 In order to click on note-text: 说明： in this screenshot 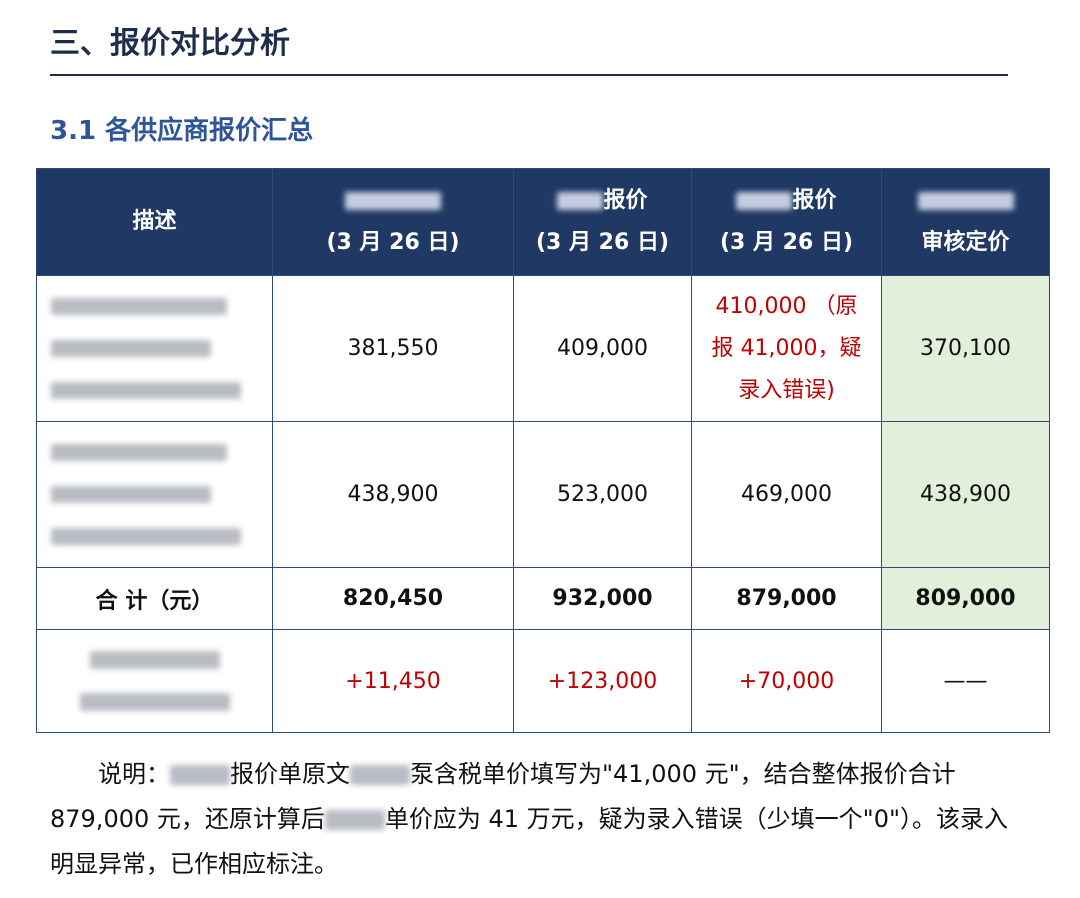, I will do `click(134, 774)`.